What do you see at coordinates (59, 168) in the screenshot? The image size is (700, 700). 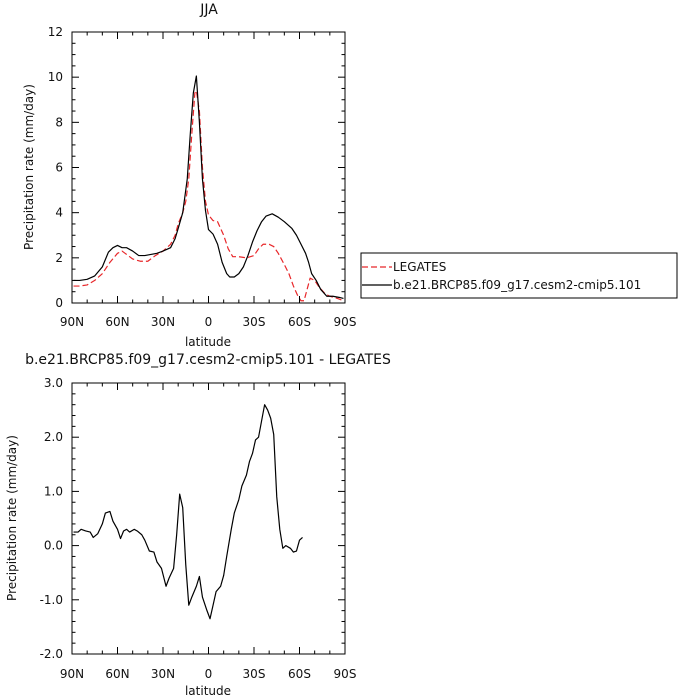 I see `top-y-tick-label: 6` at bounding box center [59, 168].